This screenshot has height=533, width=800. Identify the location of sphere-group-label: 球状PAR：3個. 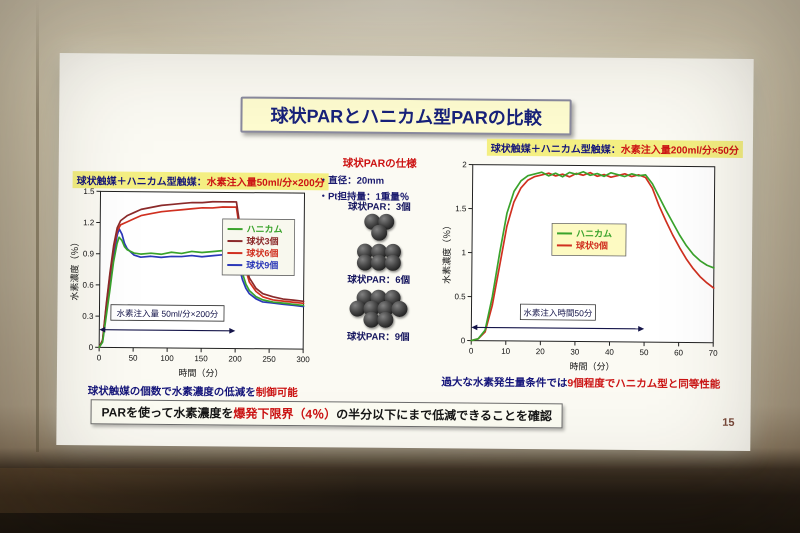
(379, 207).